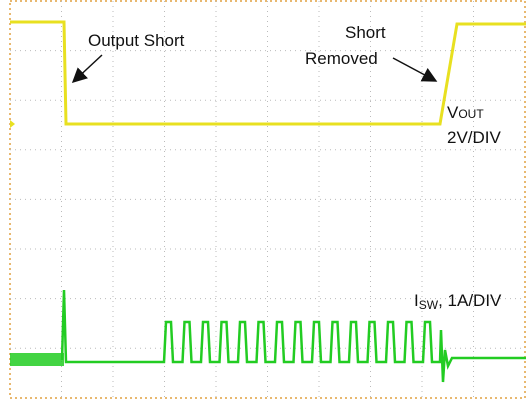 This screenshot has width=526, height=402. I want to click on isw-noise, so click(37, 359).